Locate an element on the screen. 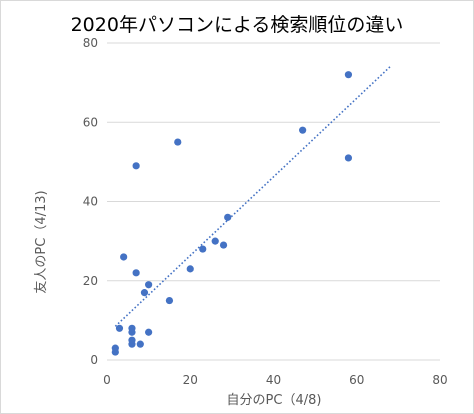 The height and width of the screenshot is (414, 474). x-tick-label: 80 is located at coordinates (439, 380).